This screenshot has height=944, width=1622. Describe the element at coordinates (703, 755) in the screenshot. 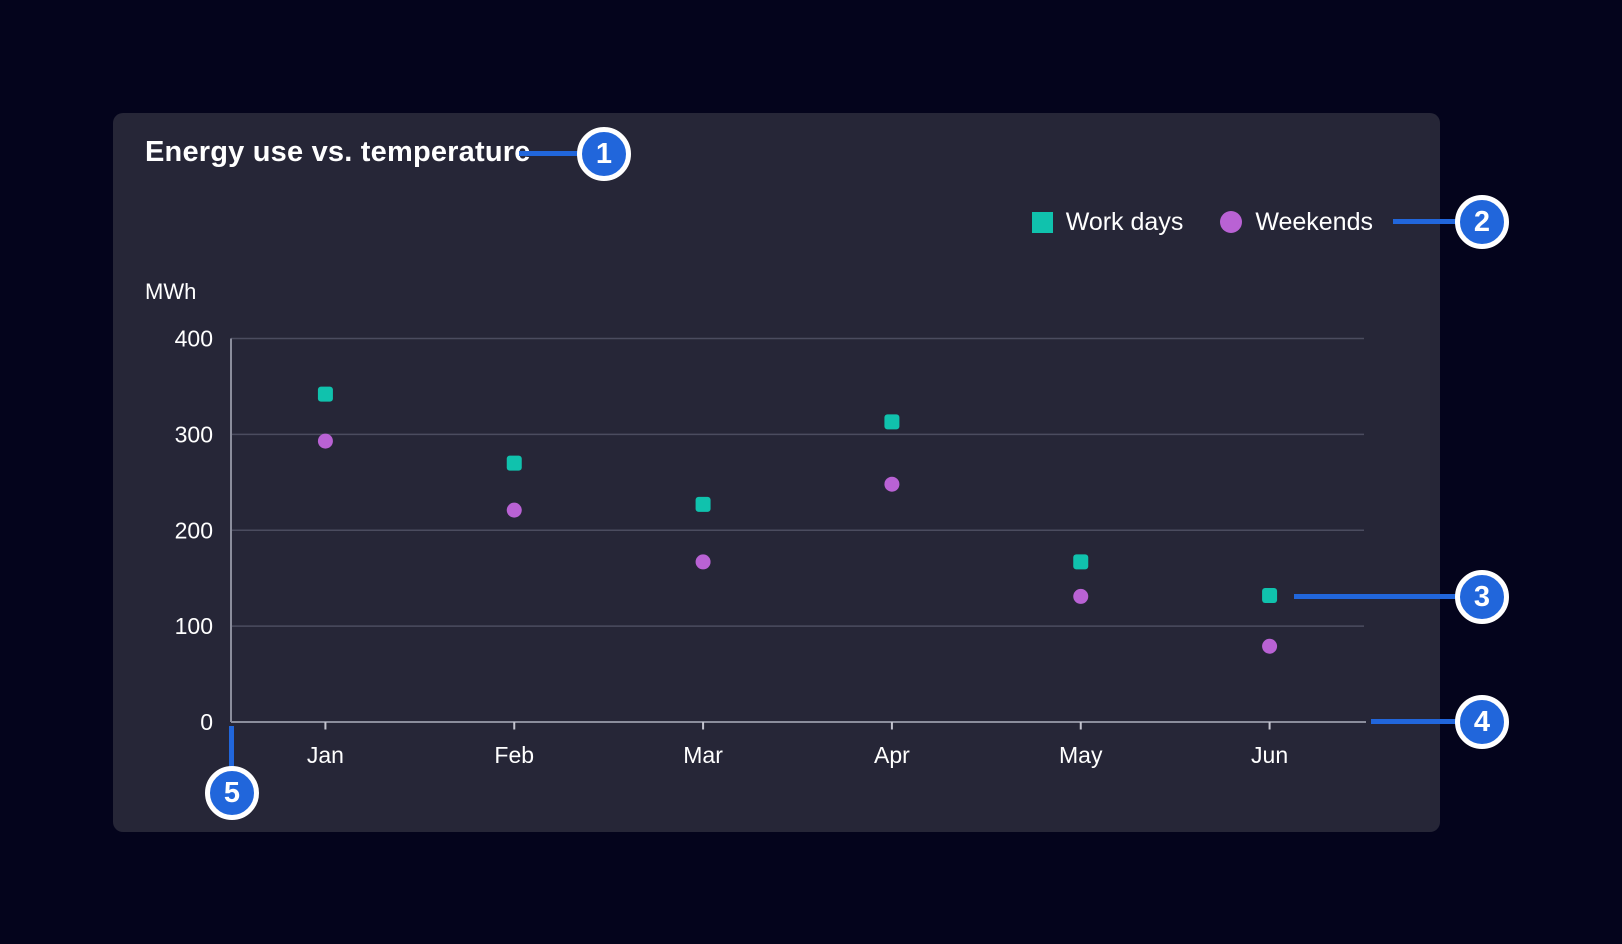

I see `x-tick-label-mar: Mar` at that location.